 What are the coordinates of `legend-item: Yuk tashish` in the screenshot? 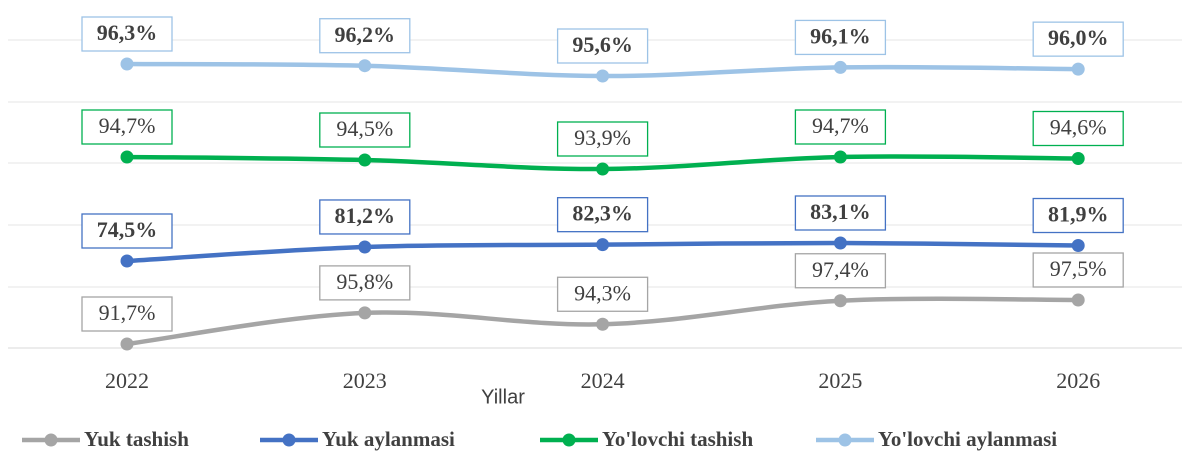 It's located at (105, 439).